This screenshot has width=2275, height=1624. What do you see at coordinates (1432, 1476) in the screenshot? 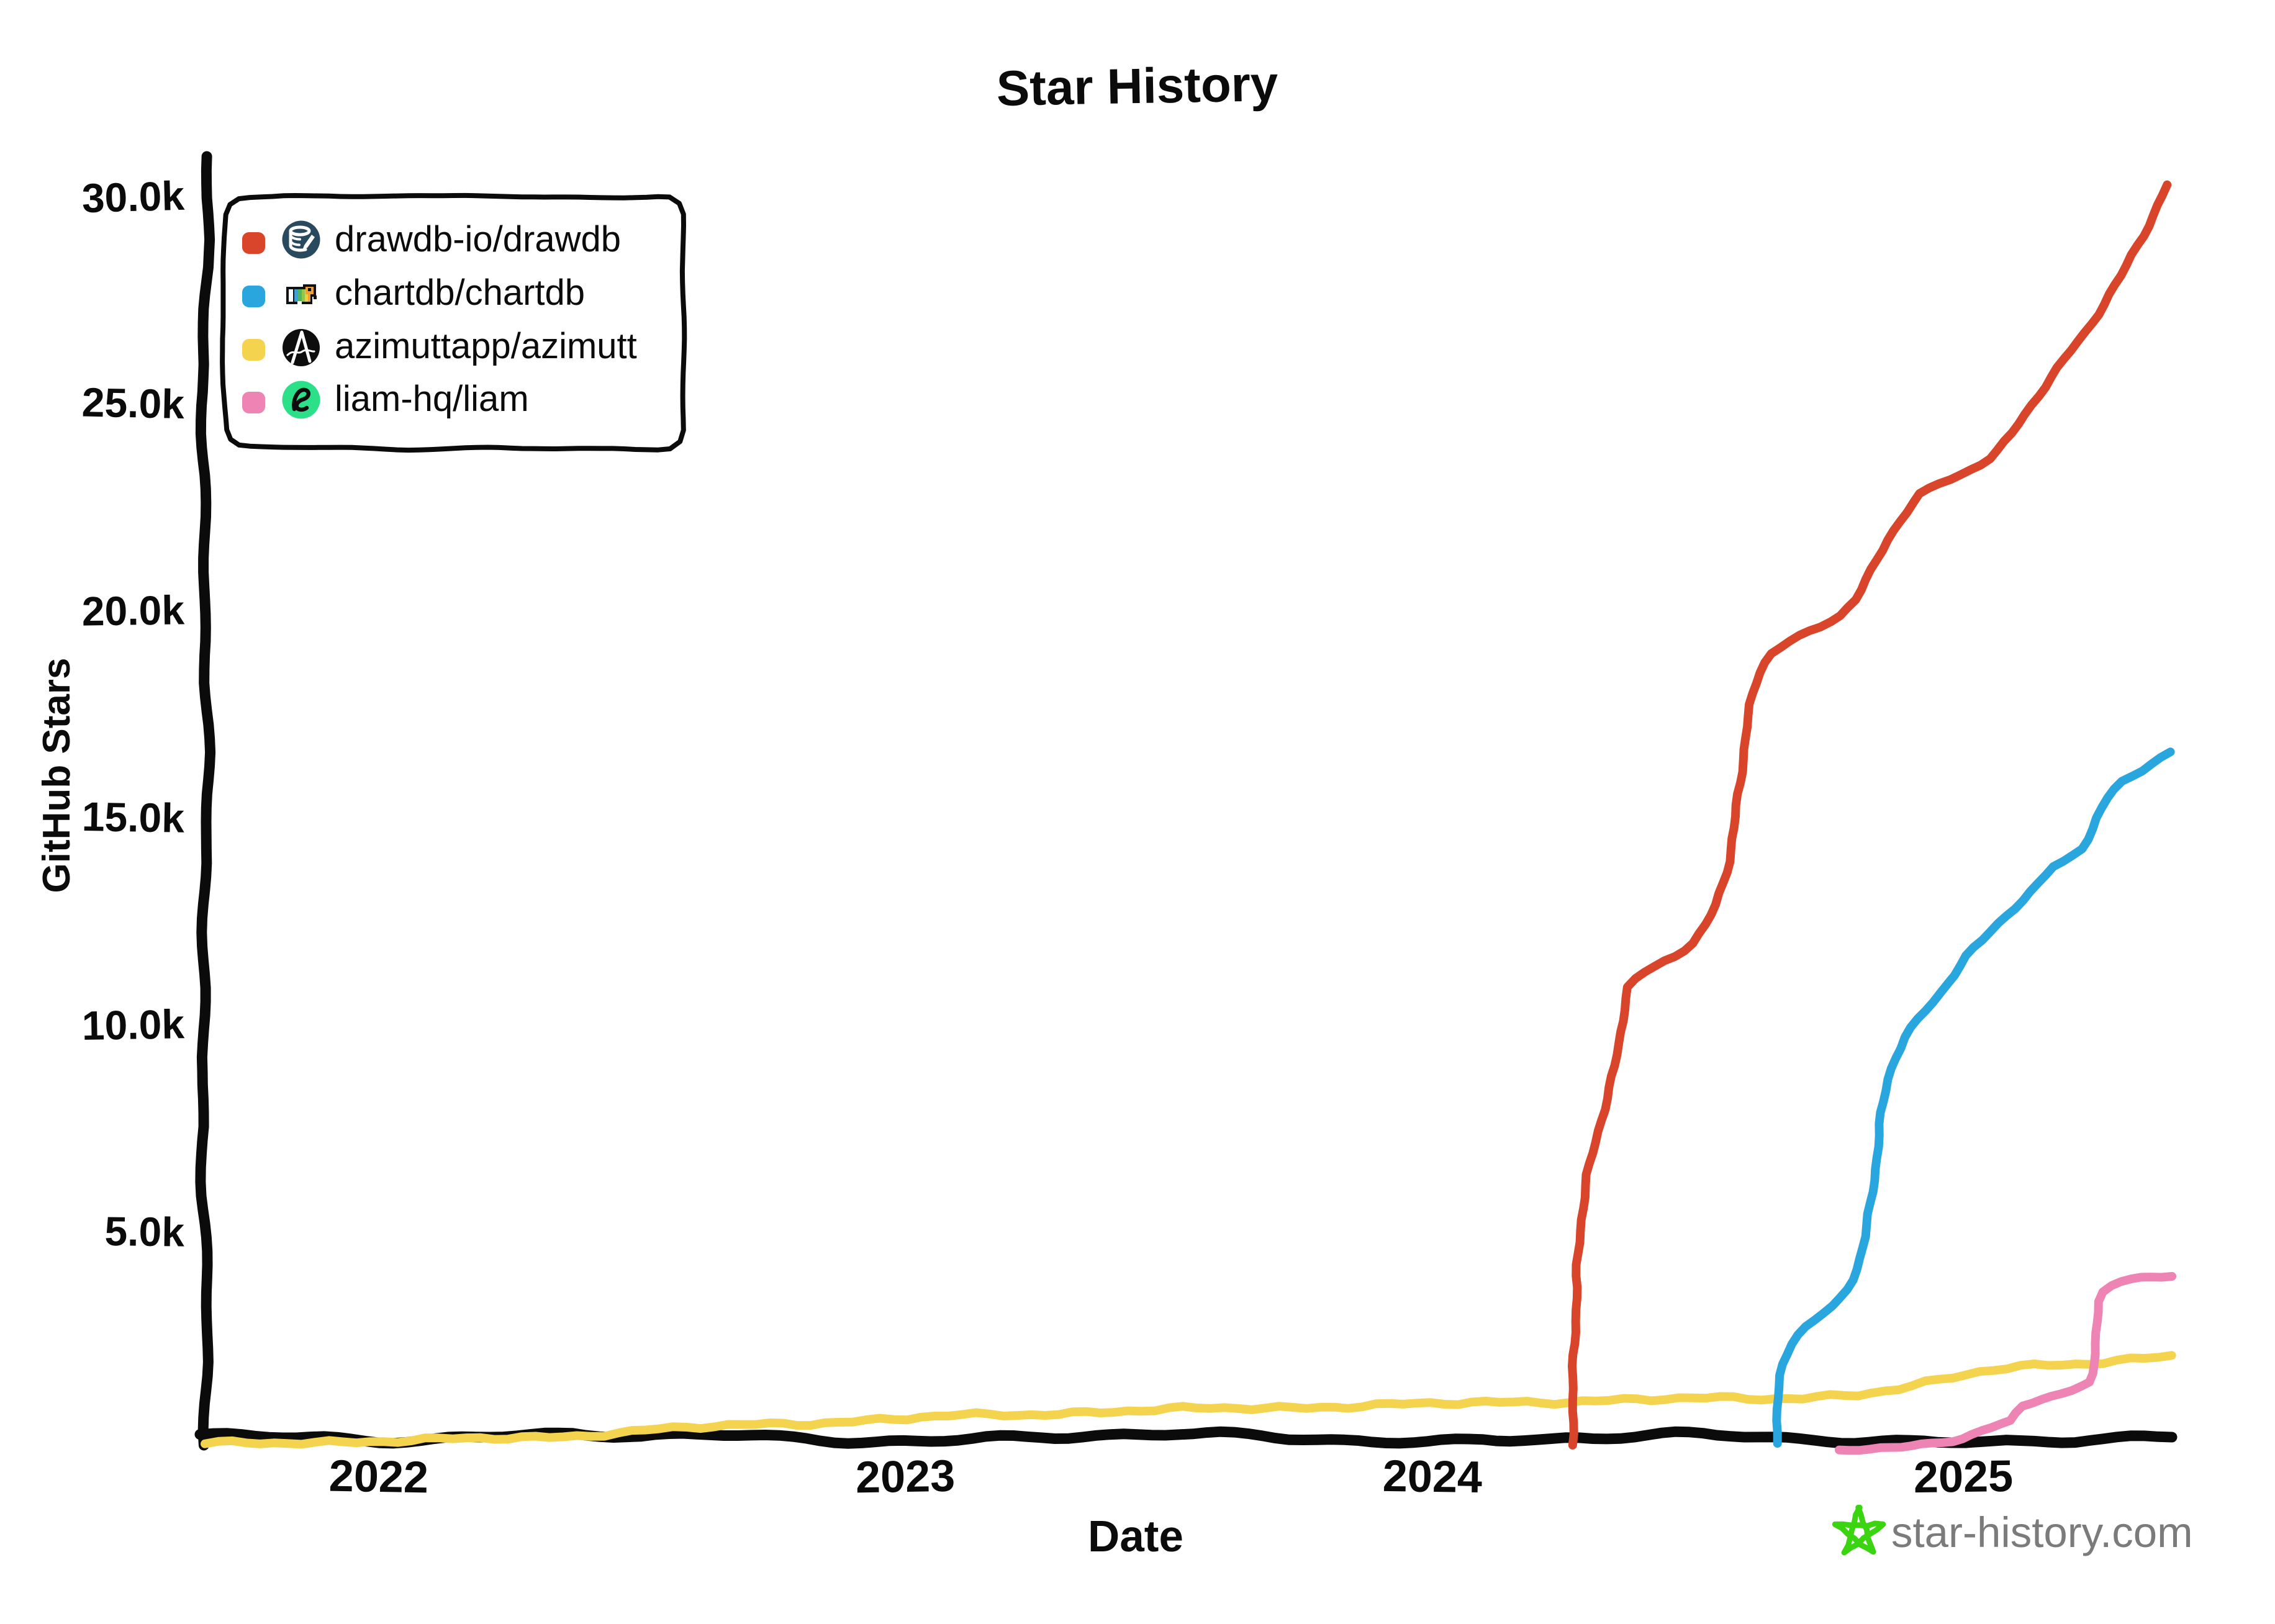
I see `svg-text: 2024` at bounding box center [1432, 1476].